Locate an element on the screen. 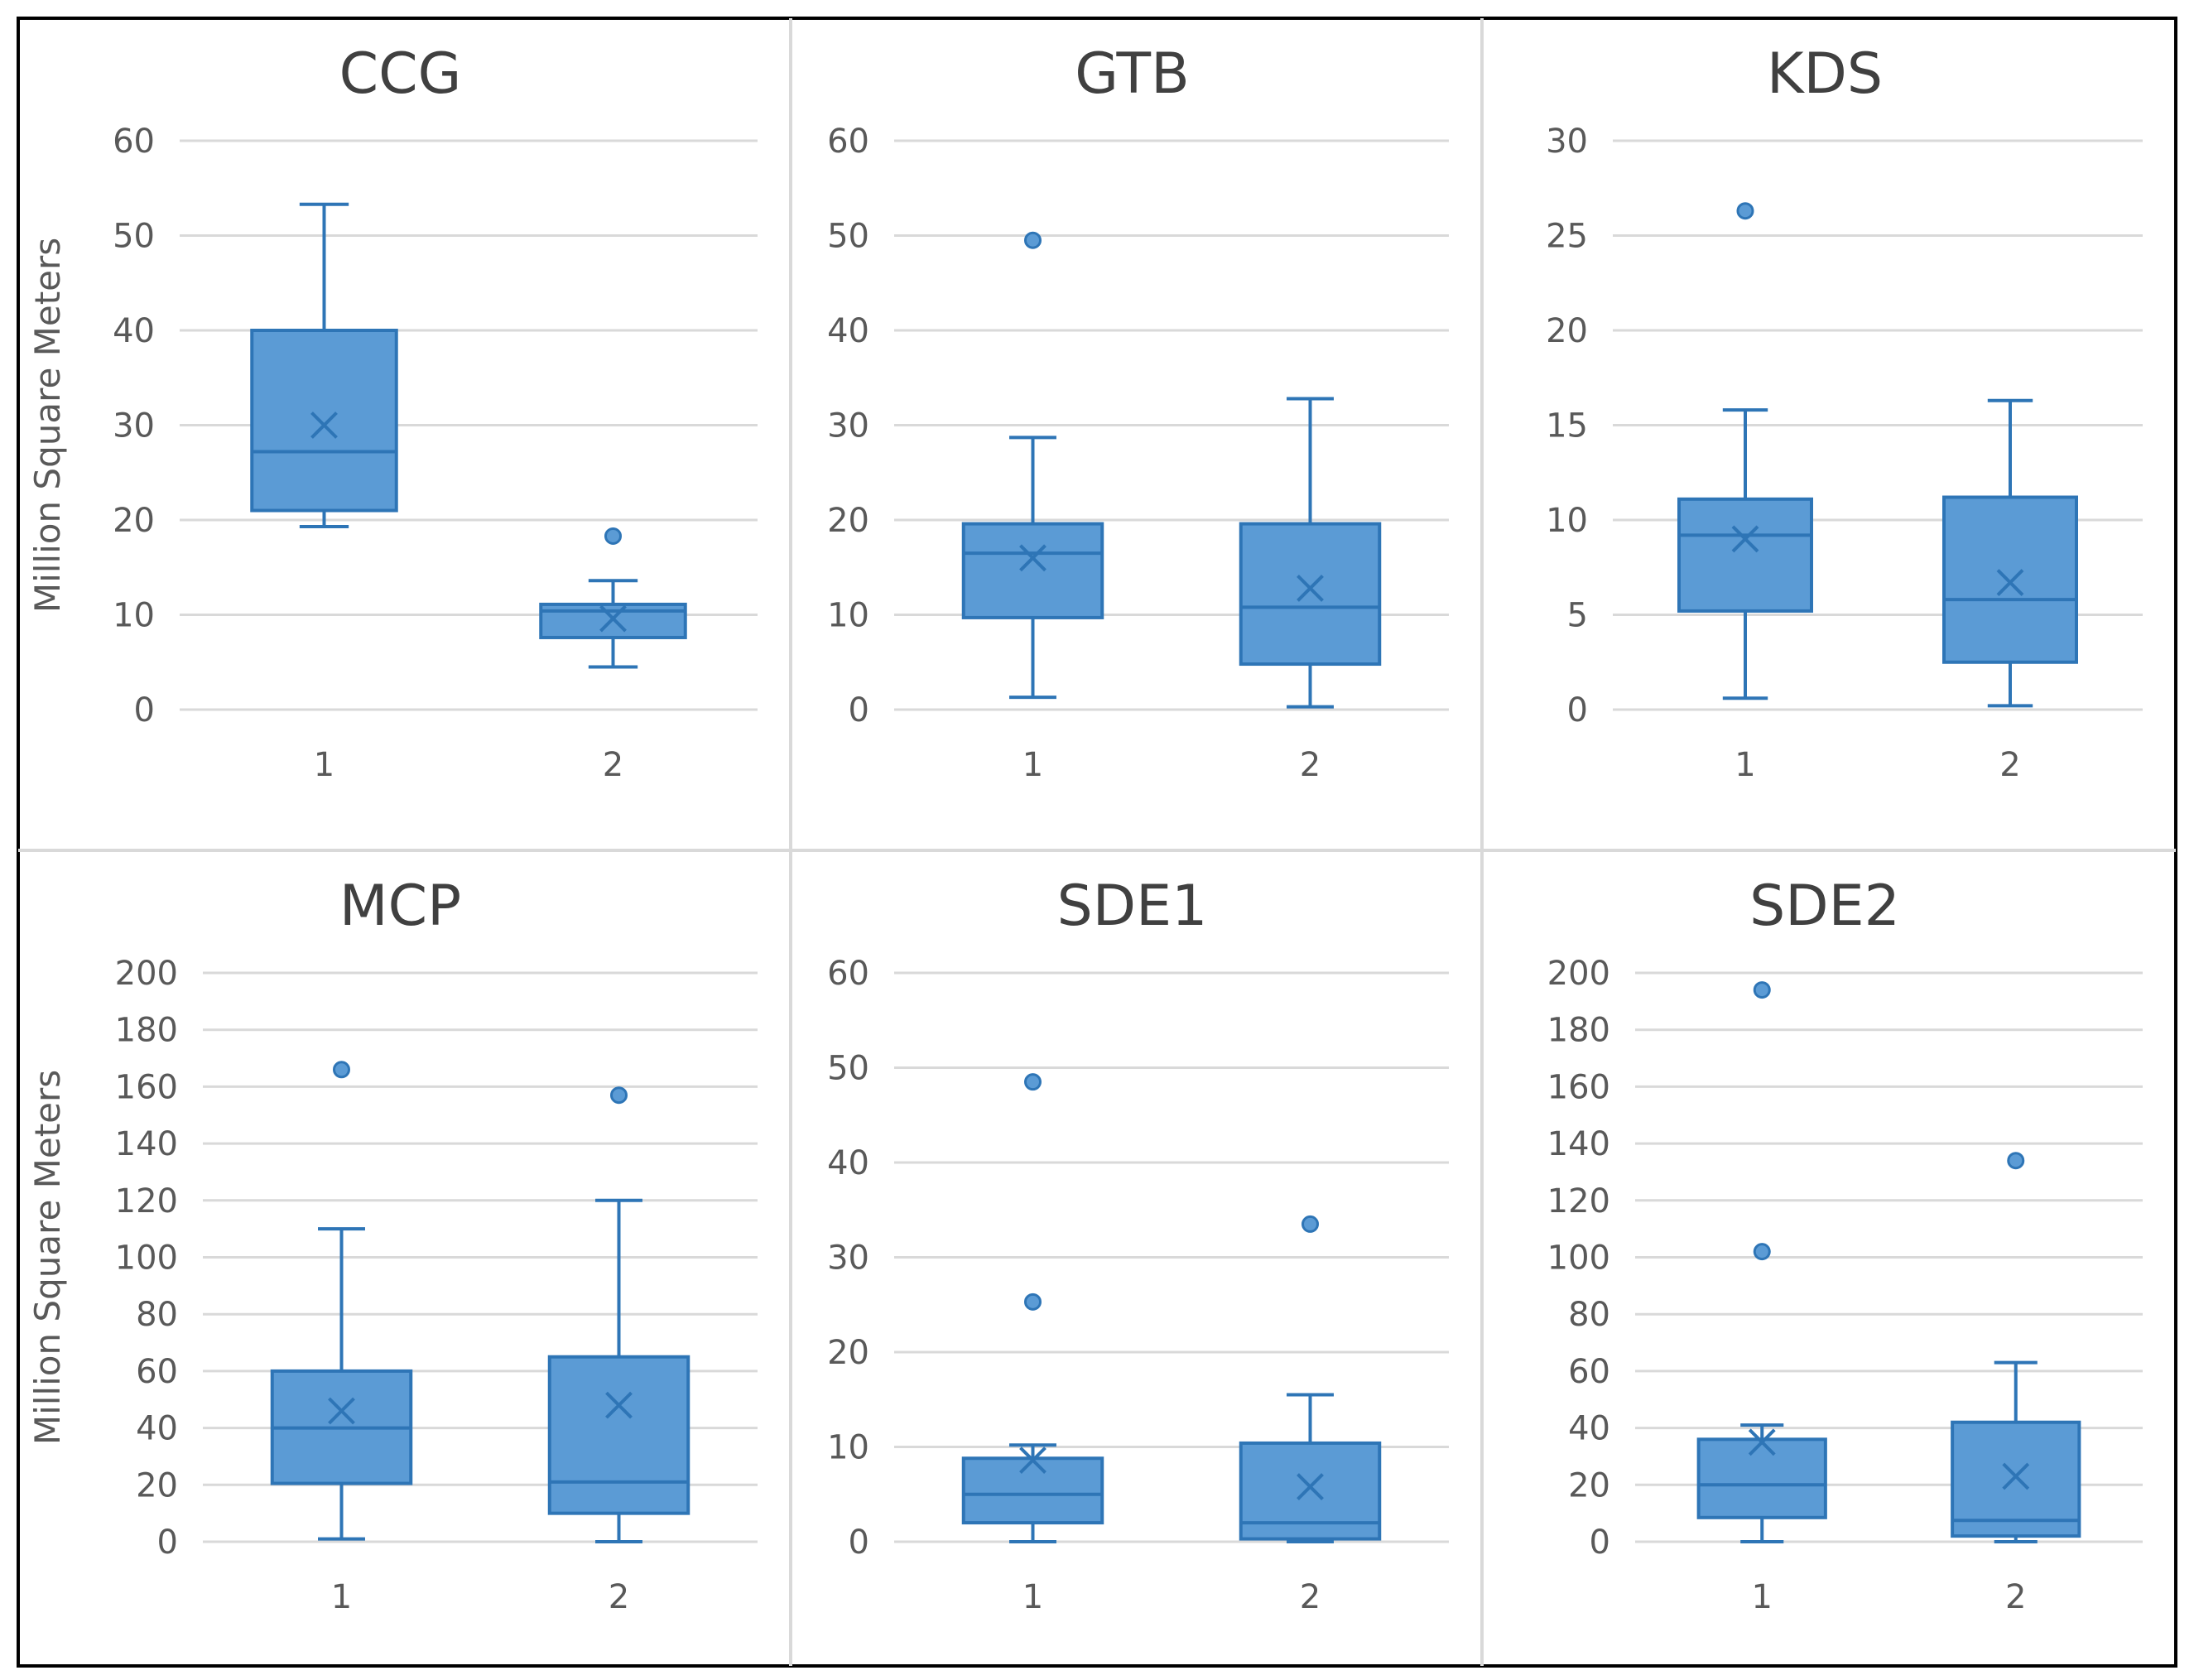  panel-ccg: CCG 0 10 20 30 40 50 60 Million Square Meters 1 2 is located at coordinates (392, 412).